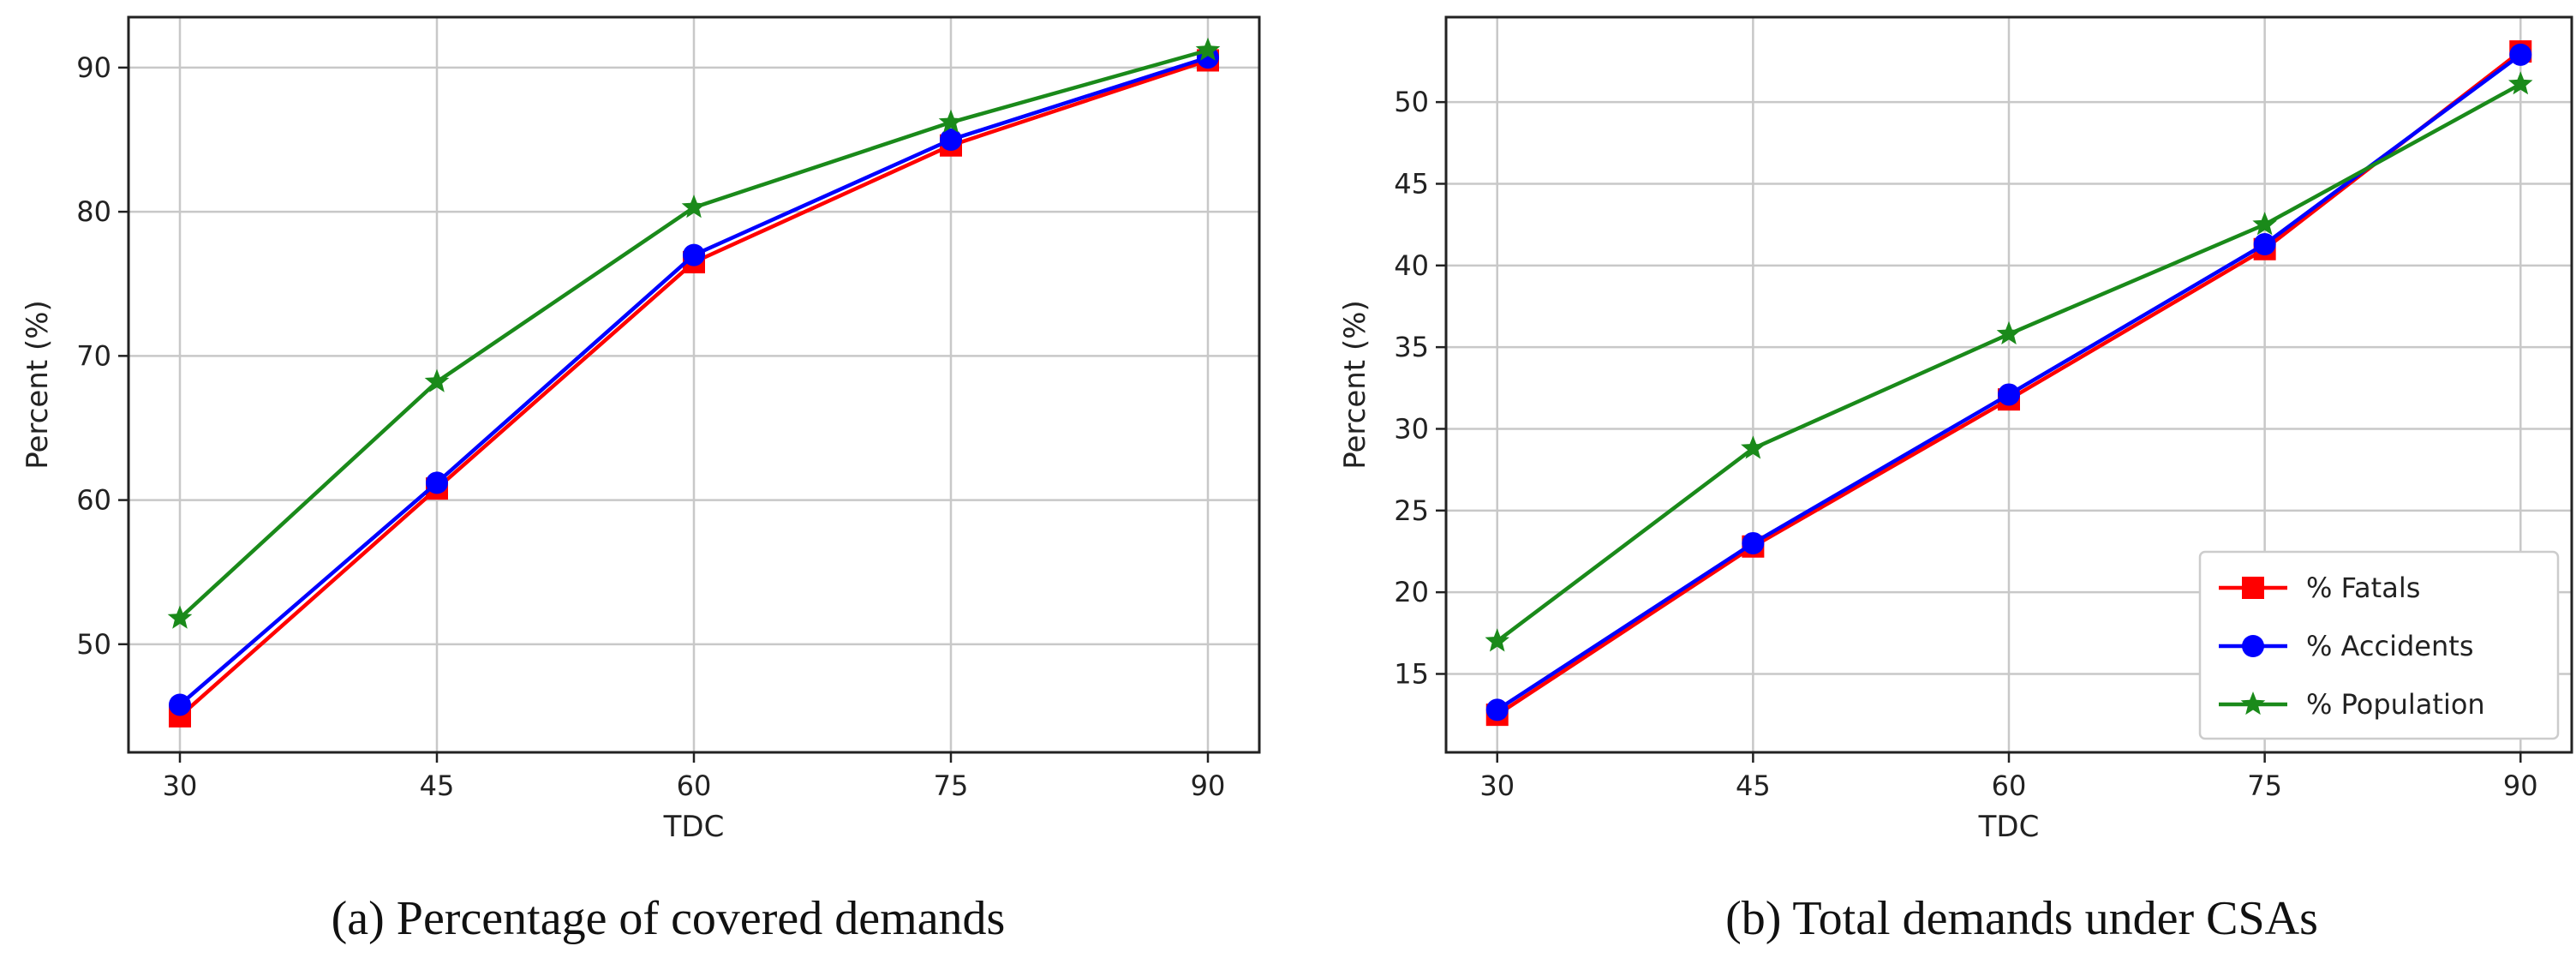 Image resolution: width=2576 pixels, height=958 pixels. I want to click on y-tick-label: 40, so click(1411, 265).